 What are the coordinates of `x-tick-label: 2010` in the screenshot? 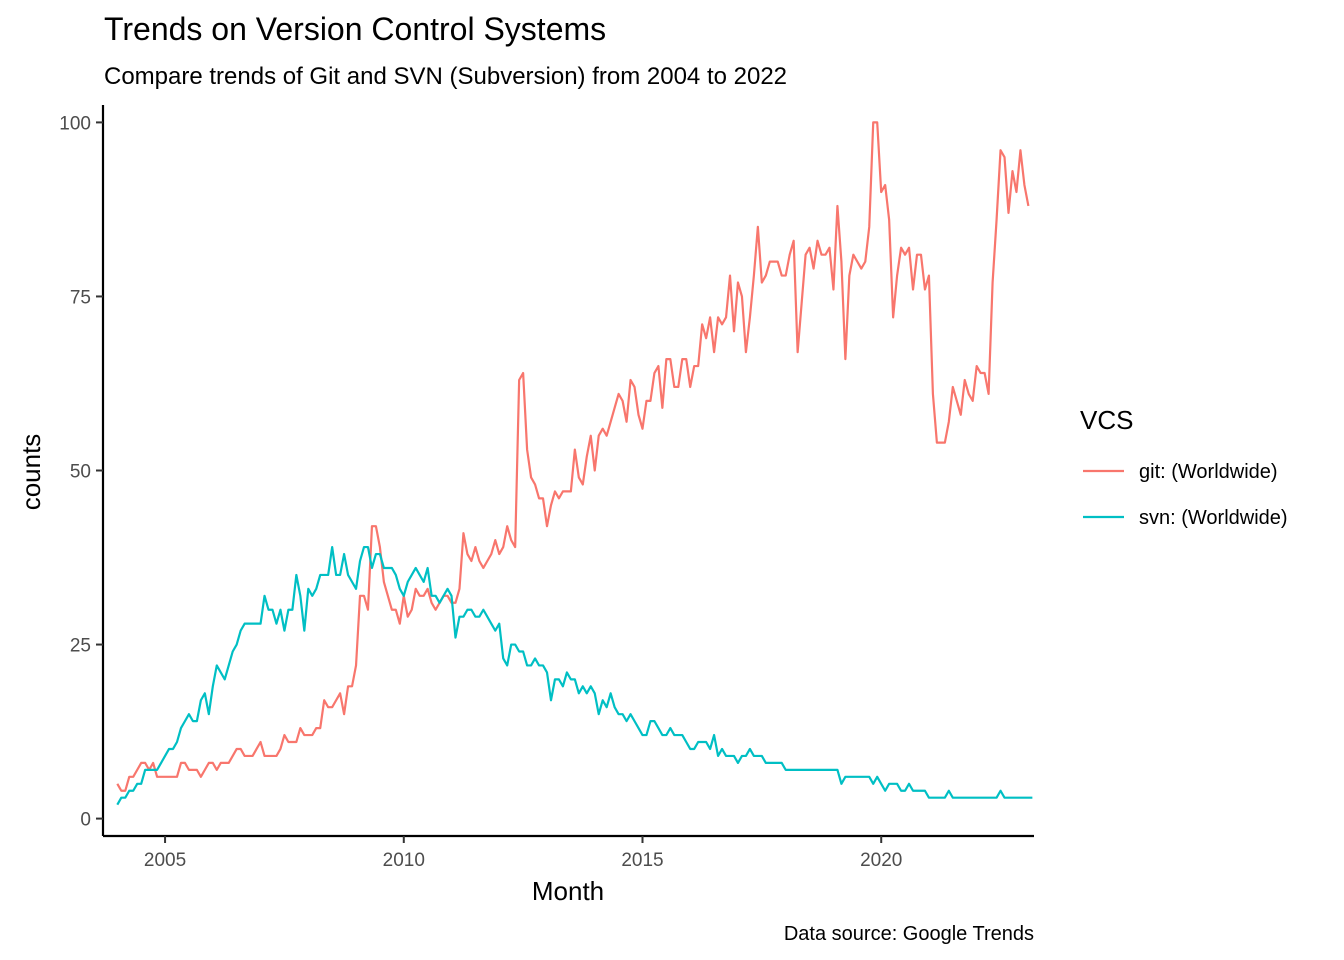 It's located at (404, 860).